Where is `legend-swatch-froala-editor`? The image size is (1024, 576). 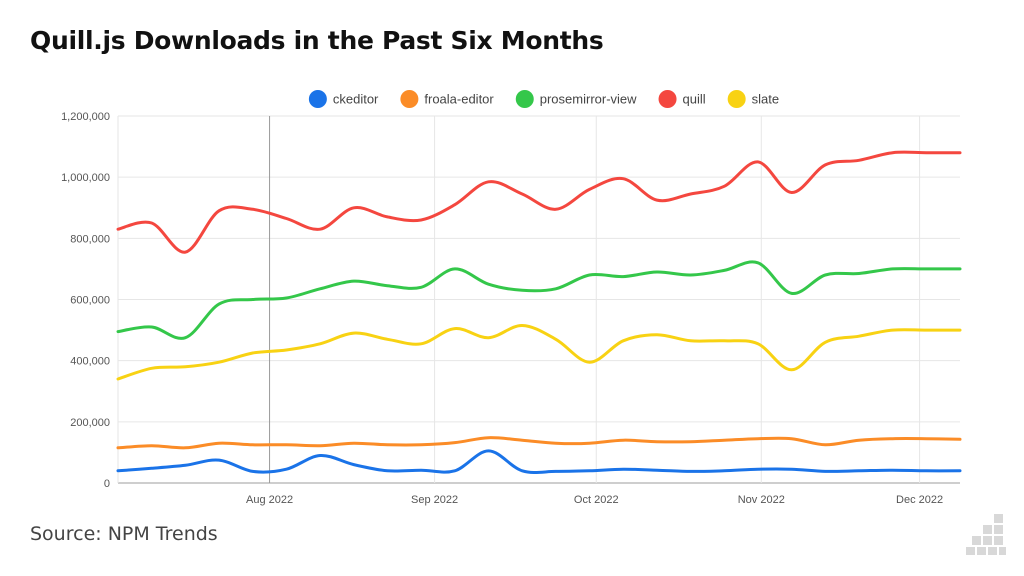 legend-swatch-froala-editor is located at coordinates (409, 99).